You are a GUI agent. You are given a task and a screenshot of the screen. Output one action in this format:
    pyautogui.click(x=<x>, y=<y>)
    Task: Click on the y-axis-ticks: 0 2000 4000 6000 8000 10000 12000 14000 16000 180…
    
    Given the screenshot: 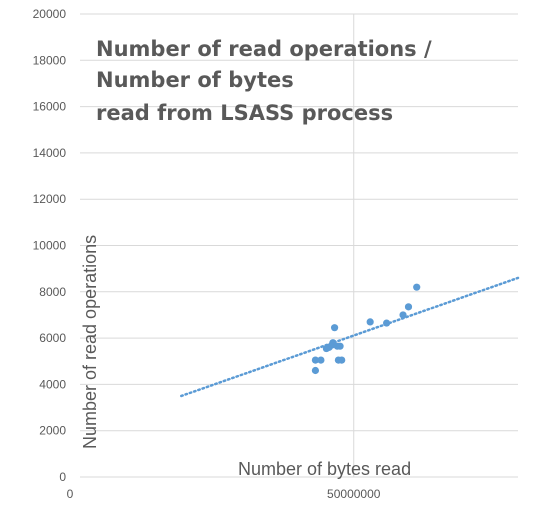 What is the action you would take?
    pyautogui.click(x=50, y=245)
    